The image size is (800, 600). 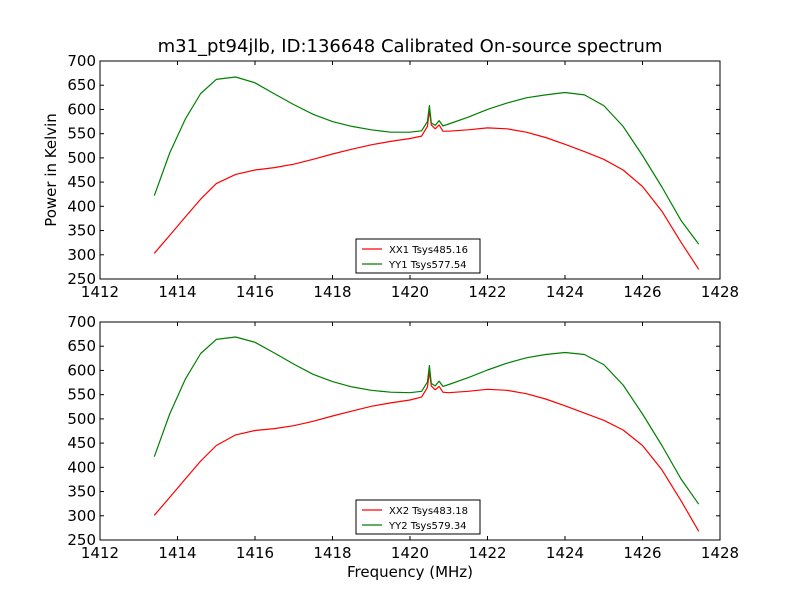 What do you see at coordinates (428, 250) in the screenshot?
I see `legend-label: XX1 Tsys485.16` at bounding box center [428, 250].